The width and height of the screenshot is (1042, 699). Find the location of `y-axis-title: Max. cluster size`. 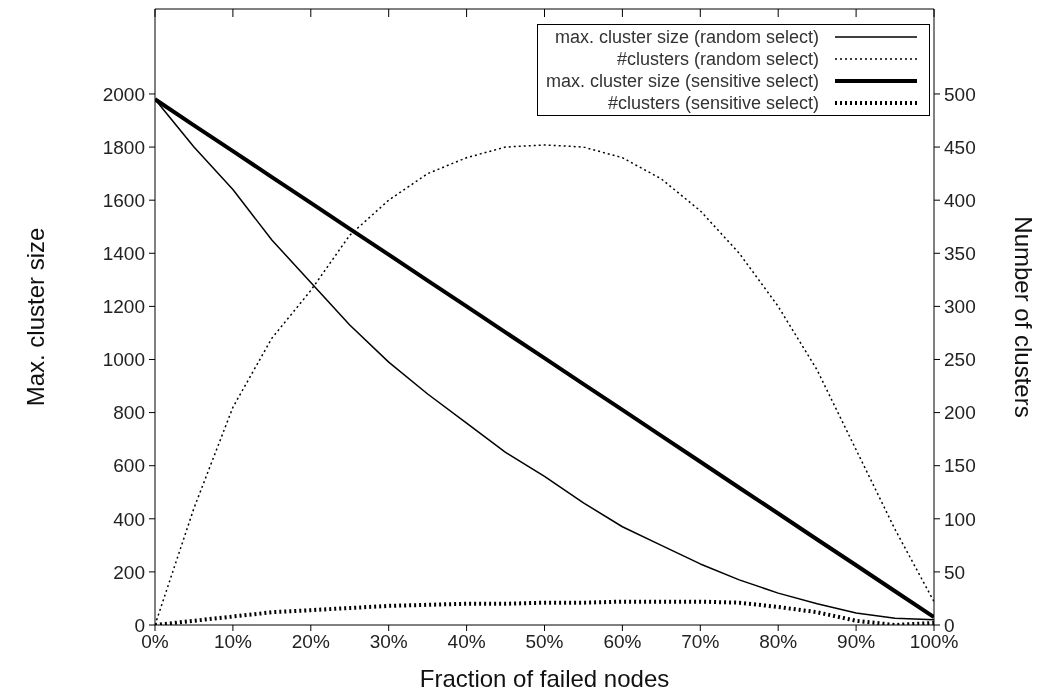

y-axis-title: Max. cluster size is located at coordinates (35, 317).